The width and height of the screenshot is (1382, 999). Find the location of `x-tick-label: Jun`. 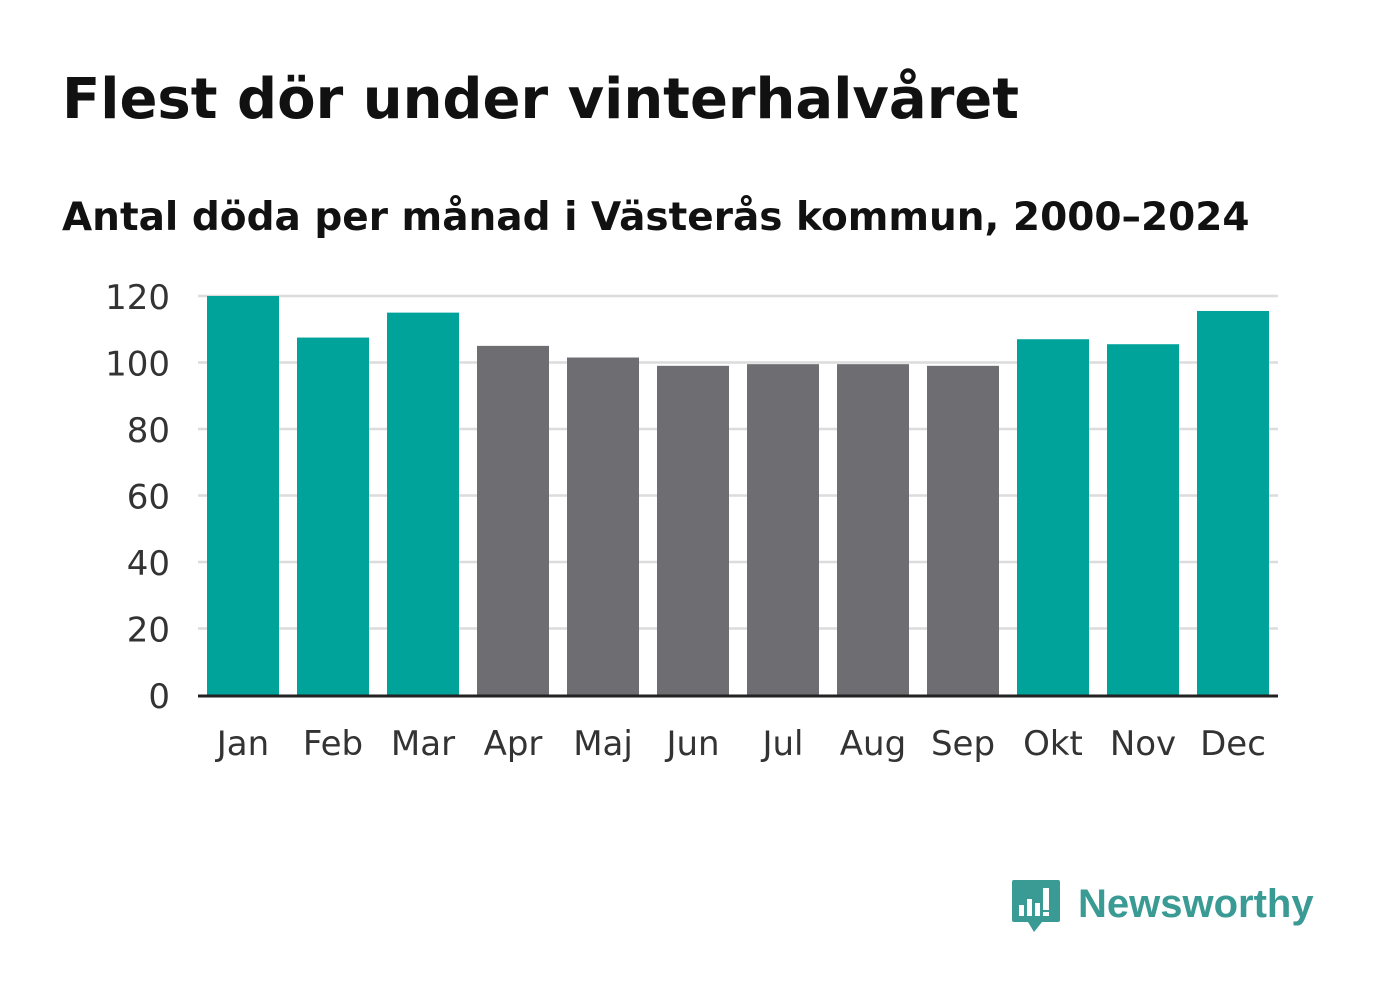

x-tick-label: Jun is located at coordinates (691, 744).